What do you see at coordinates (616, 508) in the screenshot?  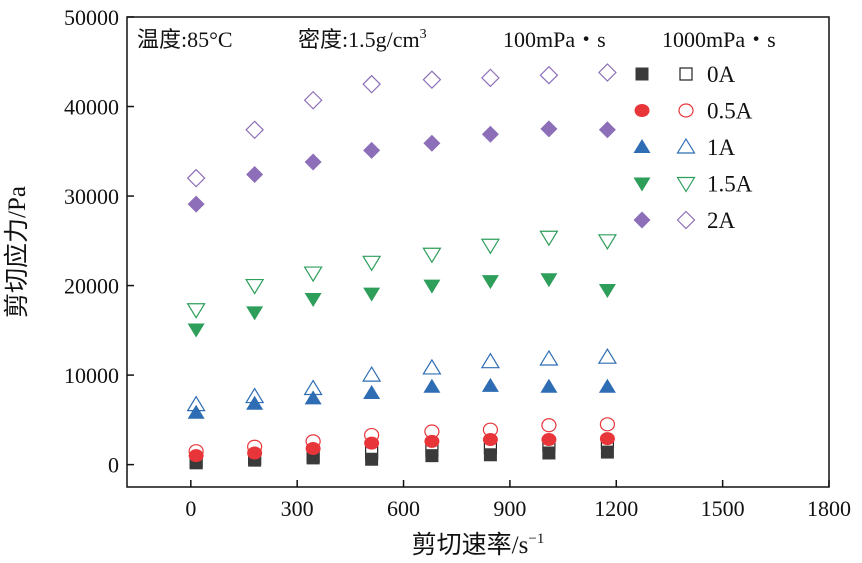 I see `x-tick-label-4: 1200` at bounding box center [616, 508].